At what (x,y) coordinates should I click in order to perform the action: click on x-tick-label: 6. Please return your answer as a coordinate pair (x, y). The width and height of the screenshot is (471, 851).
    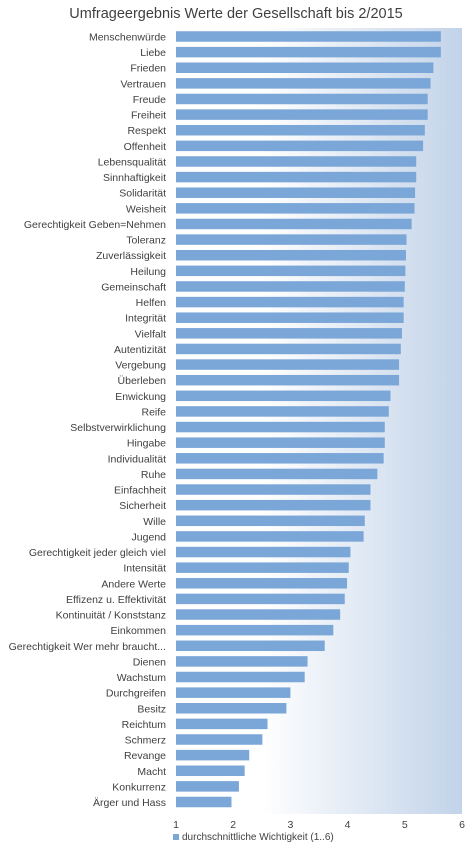
    Looking at the image, I should click on (462, 825).